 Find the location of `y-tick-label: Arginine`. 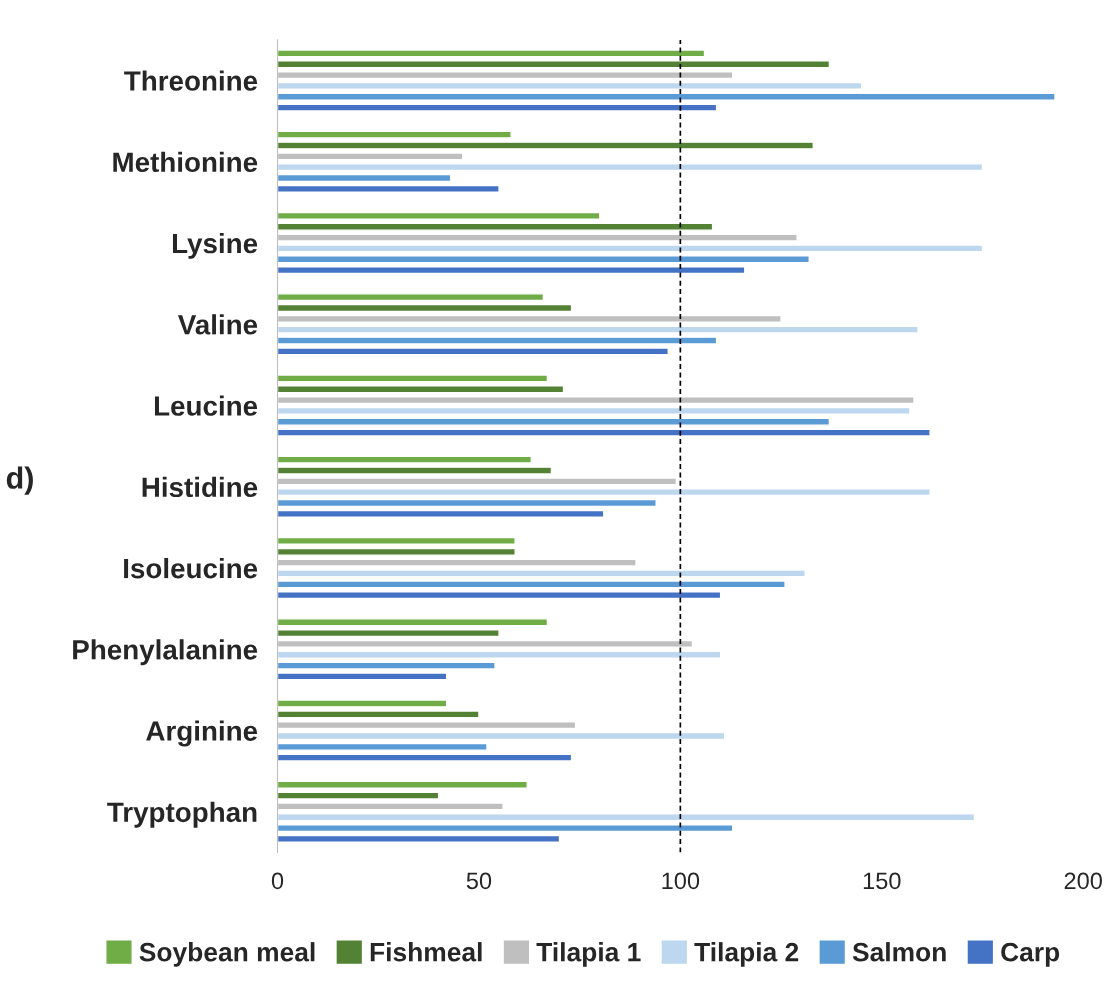

y-tick-label: Arginine is located at coordinates (202, 733).